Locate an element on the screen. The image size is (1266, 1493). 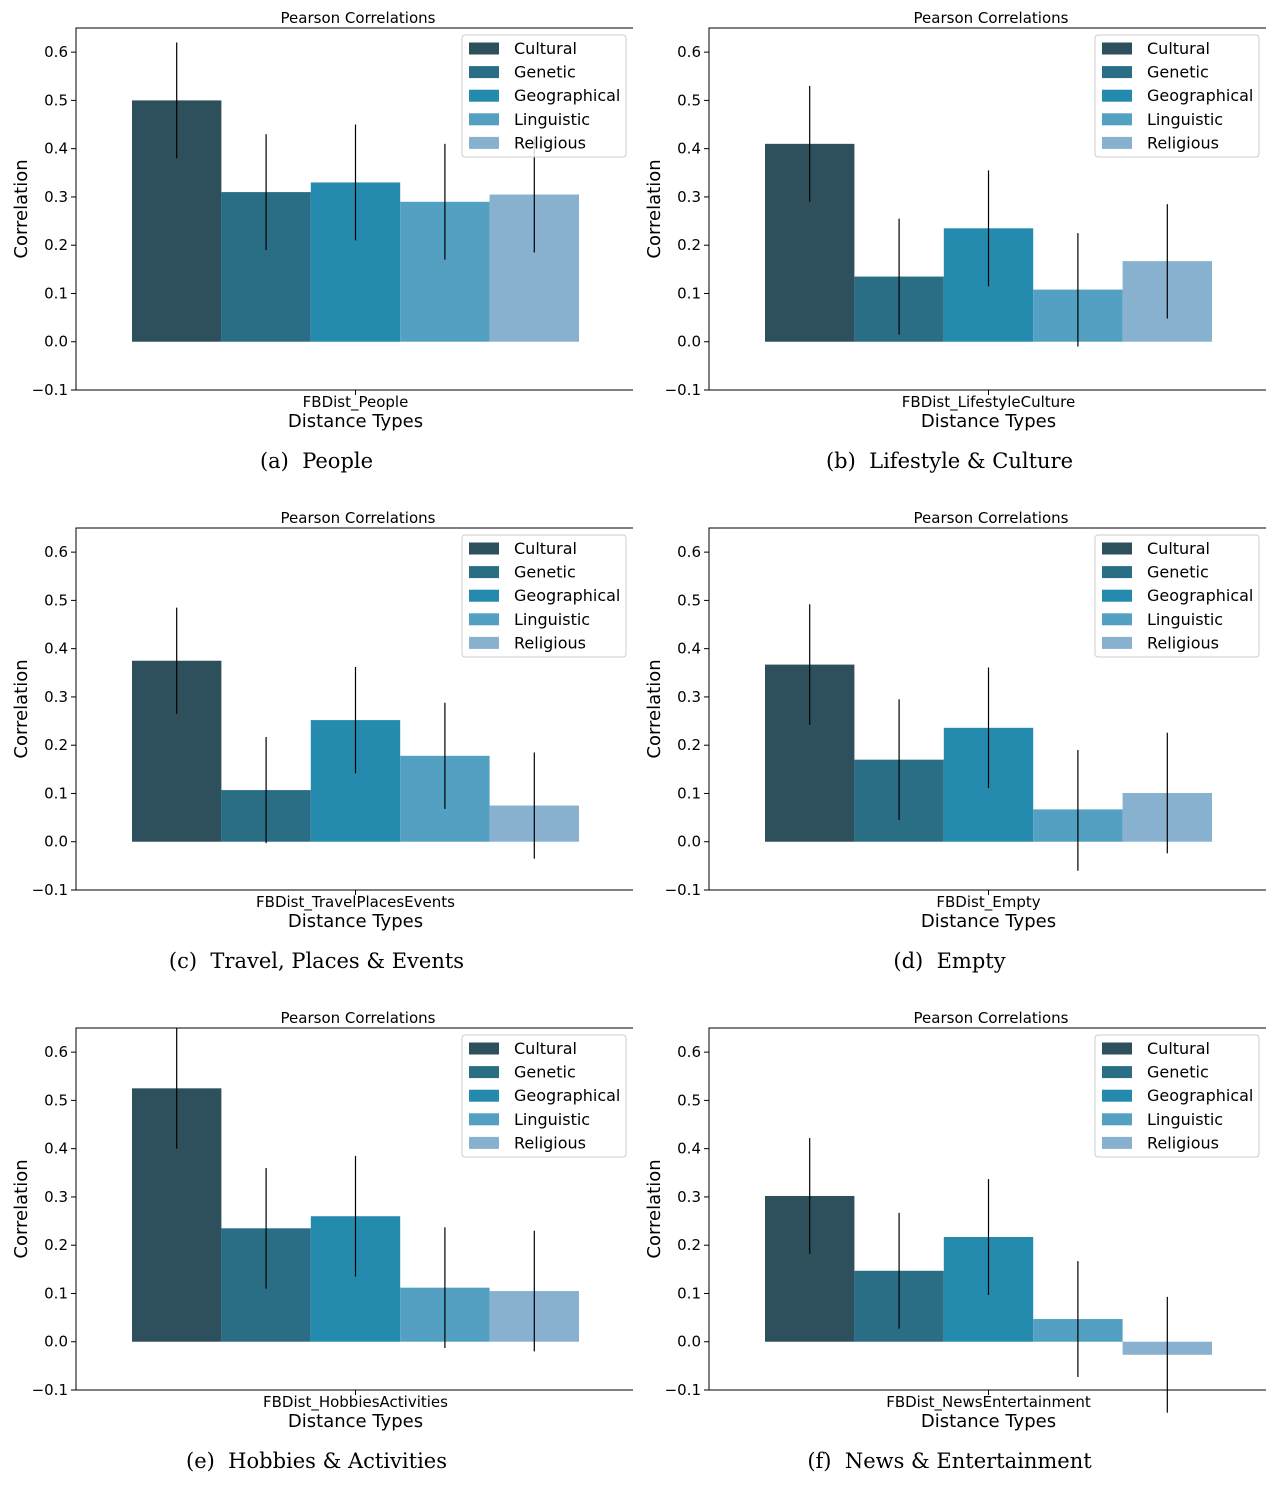
subfigure-caption: (e) Hobbies & Activities is located at coordinates (316, 1461).